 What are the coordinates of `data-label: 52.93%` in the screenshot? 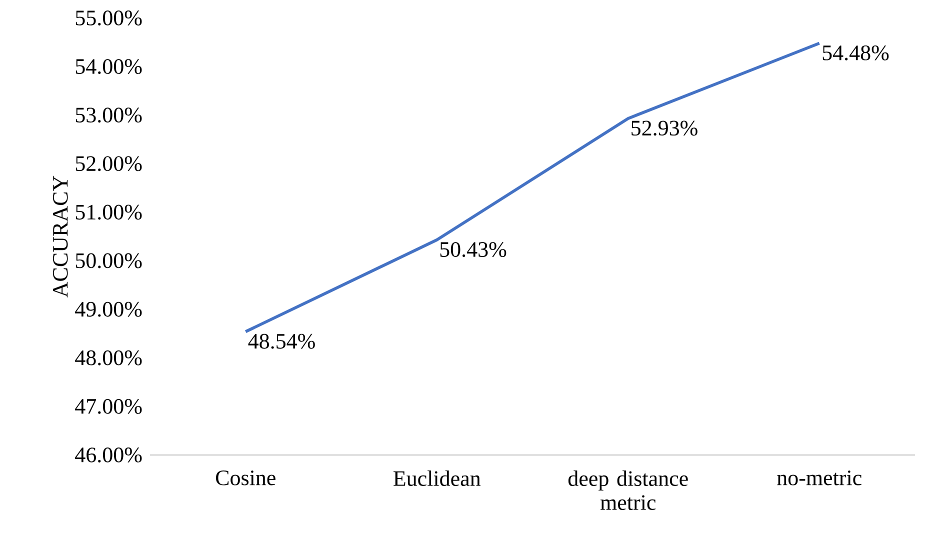 It's located at (665, 128).